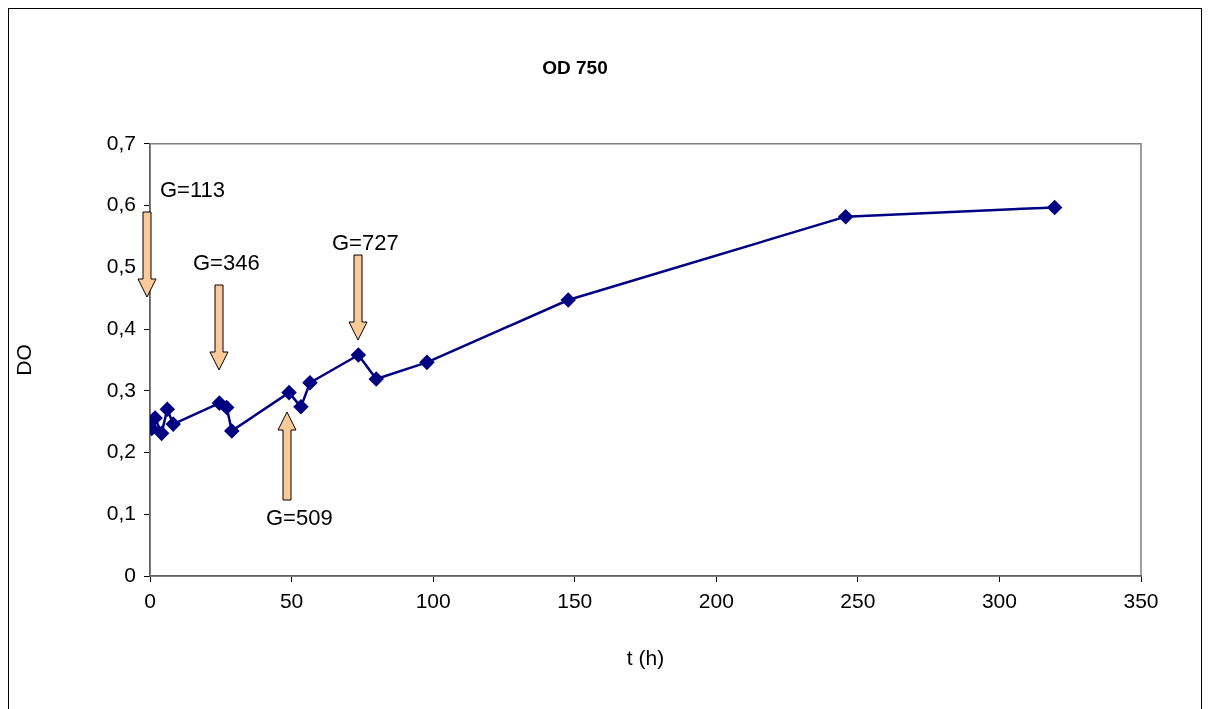 The width and height of the screenshot is (1210, 709). Describe the element at coordinates (121, 142) in the screenshot. I see `y-tick-label: 0,7` at that location.